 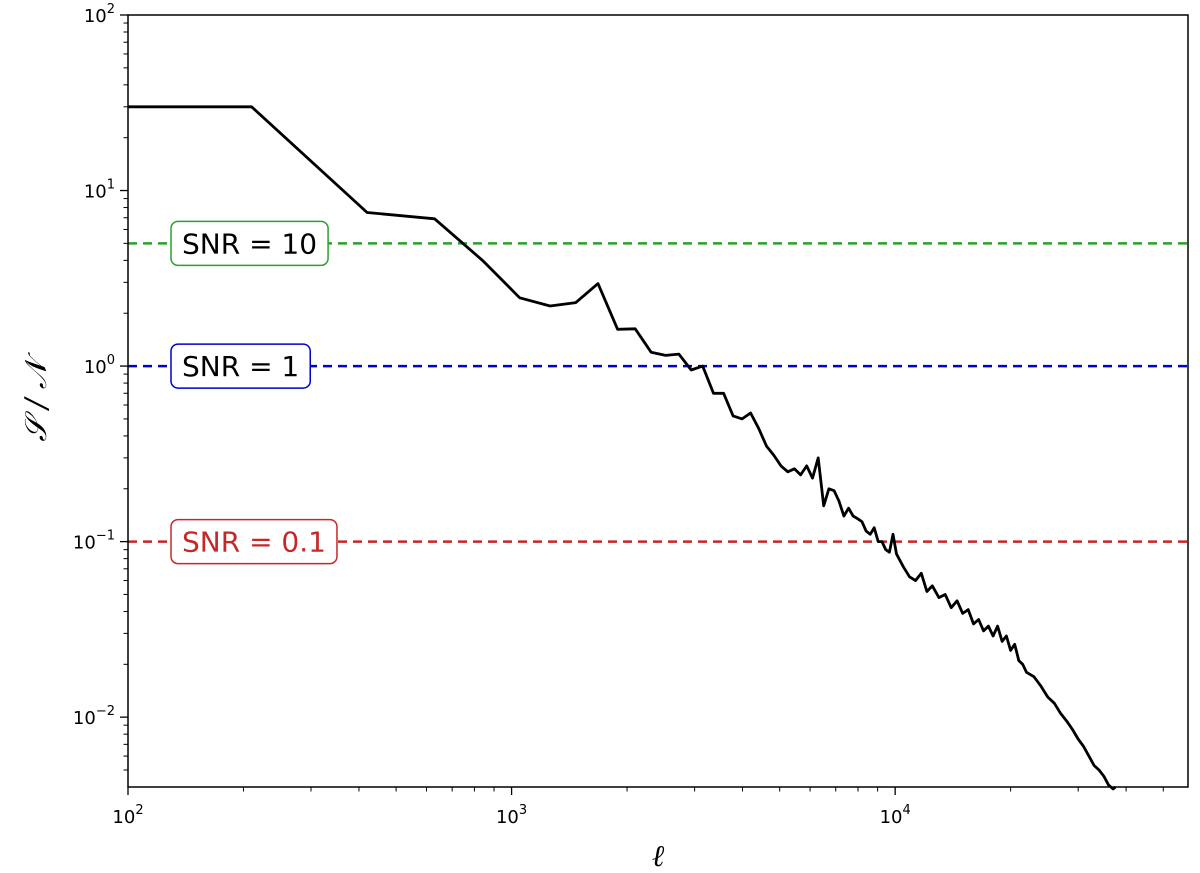 I want to click on x-axis-ticks: 10² 10³ 10⁴, so click(x=638, y=807).